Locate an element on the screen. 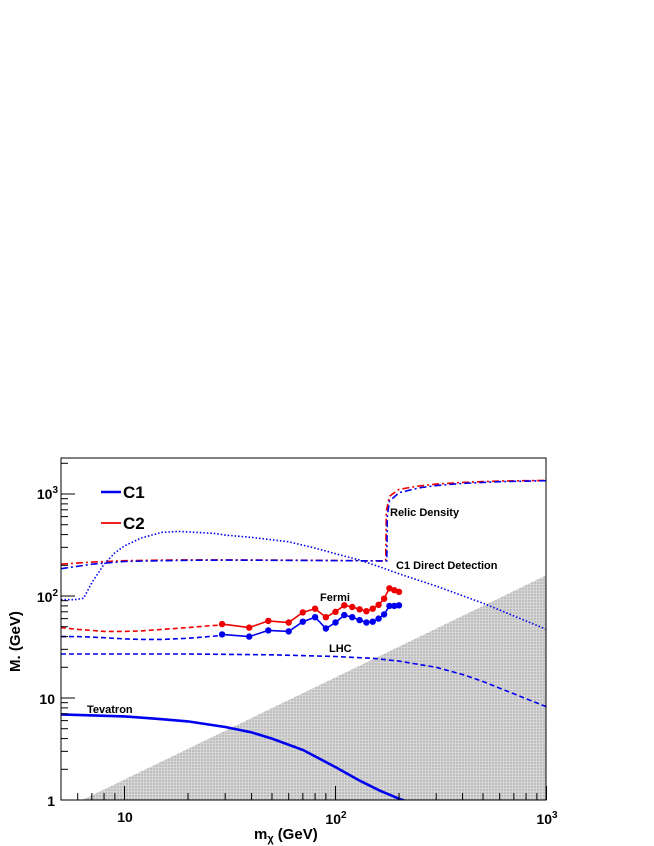  series-line-fermi-c1-dashed is located at coordinates (142, 637).